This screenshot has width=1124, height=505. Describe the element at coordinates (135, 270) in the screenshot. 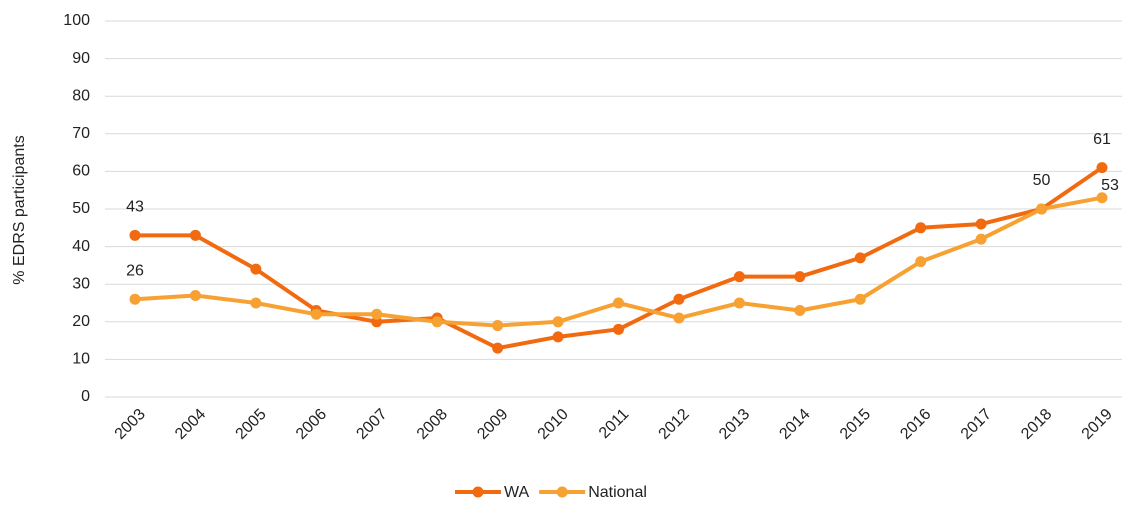

I see `data-label: 26` at that location.